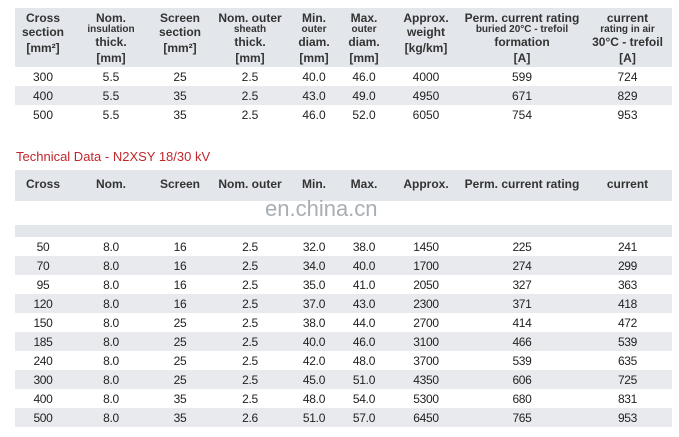 This screenshot has height=437, width=679. I want to click on column-header: Approx. weight [kg/km], so click(426, 37).